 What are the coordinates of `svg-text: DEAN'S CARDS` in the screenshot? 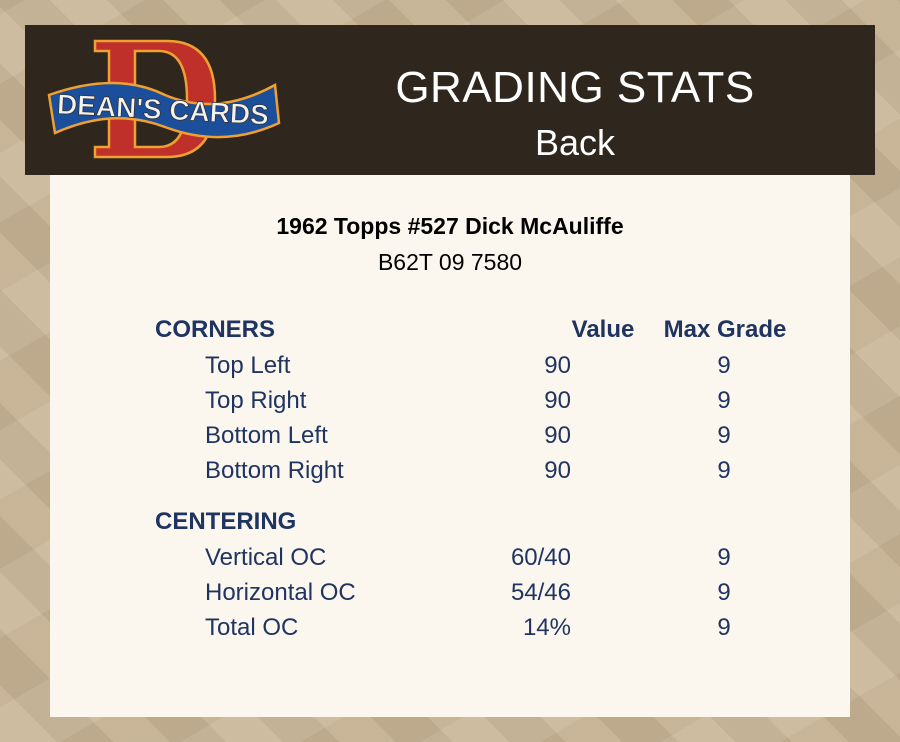 It's located at (162, 109).